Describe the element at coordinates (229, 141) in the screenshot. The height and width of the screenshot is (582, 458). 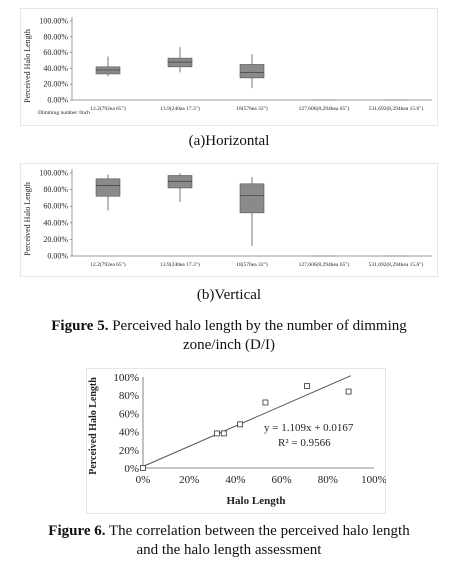
I see `subcaption-horizontal: (a)Horizontal` at that location.